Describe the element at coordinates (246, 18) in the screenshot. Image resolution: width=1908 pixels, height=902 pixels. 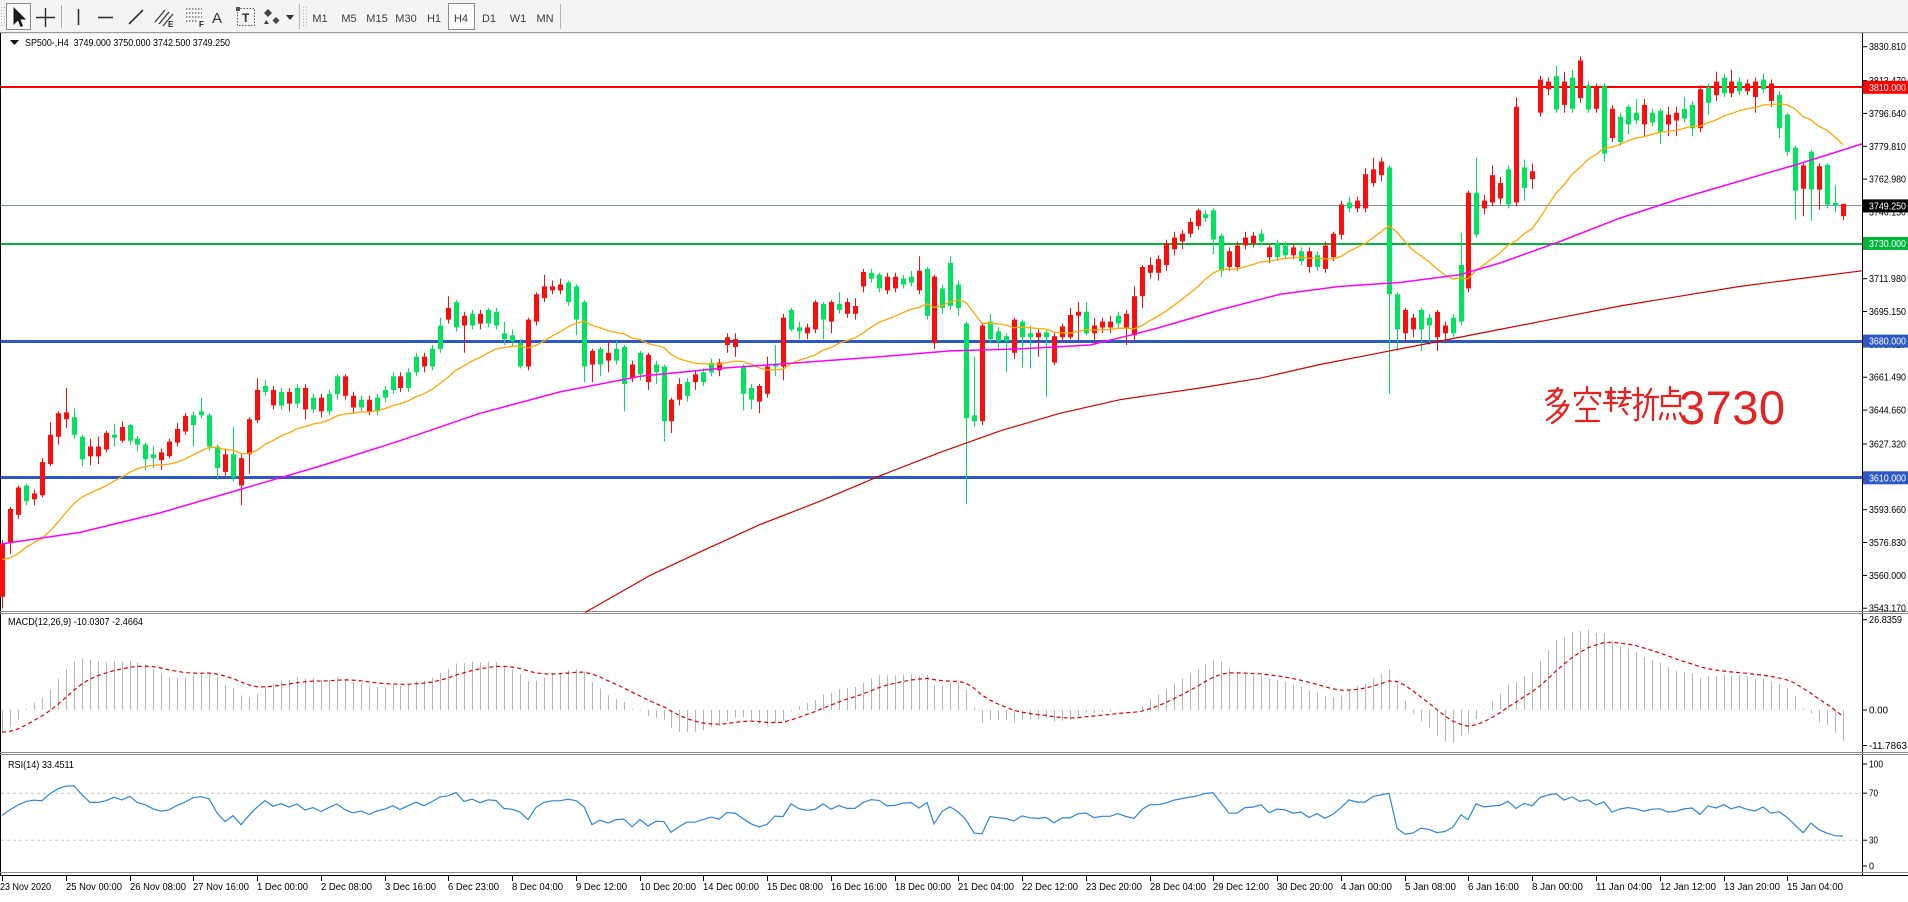
I see `svg-text: T` at that location.